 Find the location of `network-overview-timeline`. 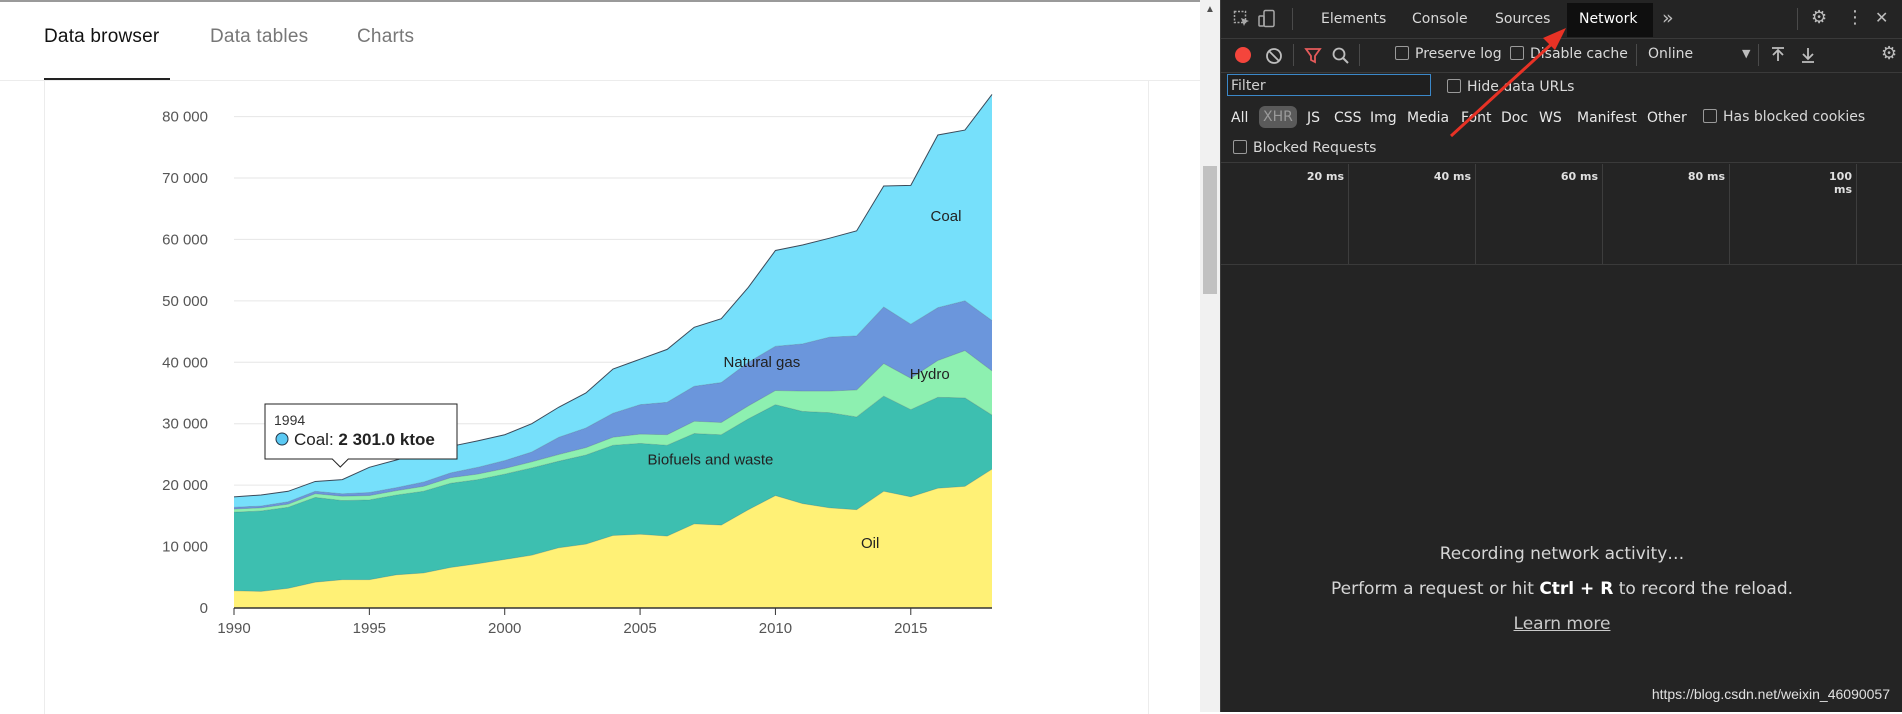

network-overview-timeline is located at coordinates (1561, 213).